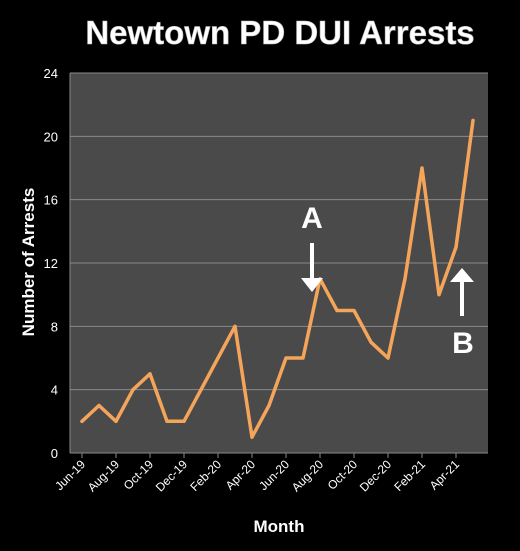  What do you see at coordinates (51, 136) in the screenshot?
I see `y-tick-label: 20` at bounding box center [51, 136].